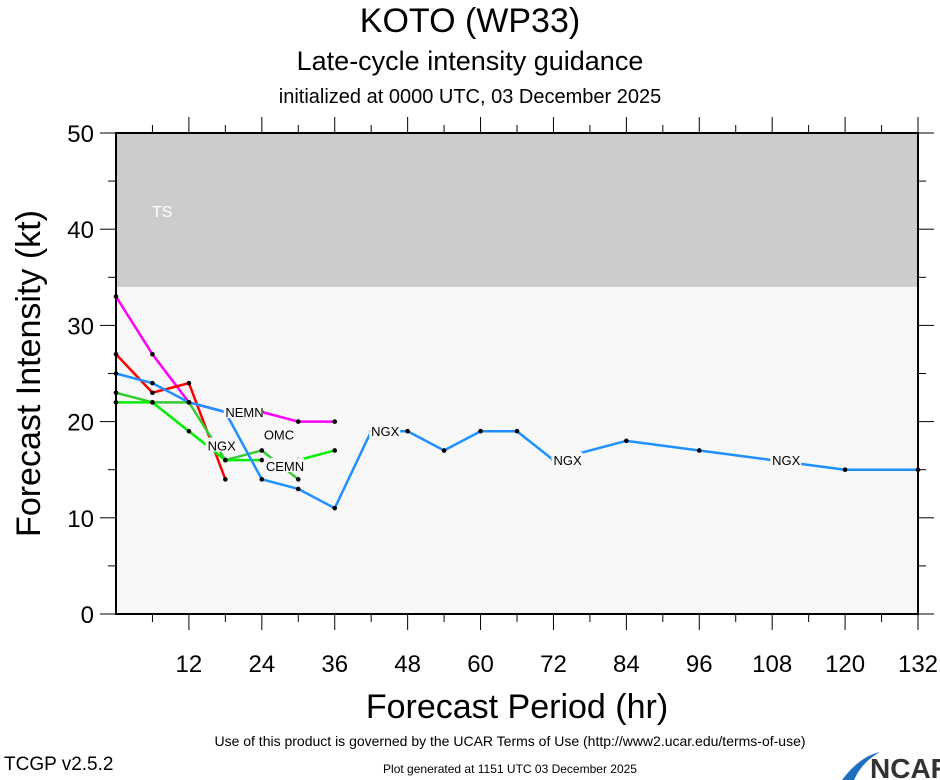  What do you see at coordinates (334, 664) in the screenshot?
I see `x-tick-label: 36` at bounding box center [334, 664].